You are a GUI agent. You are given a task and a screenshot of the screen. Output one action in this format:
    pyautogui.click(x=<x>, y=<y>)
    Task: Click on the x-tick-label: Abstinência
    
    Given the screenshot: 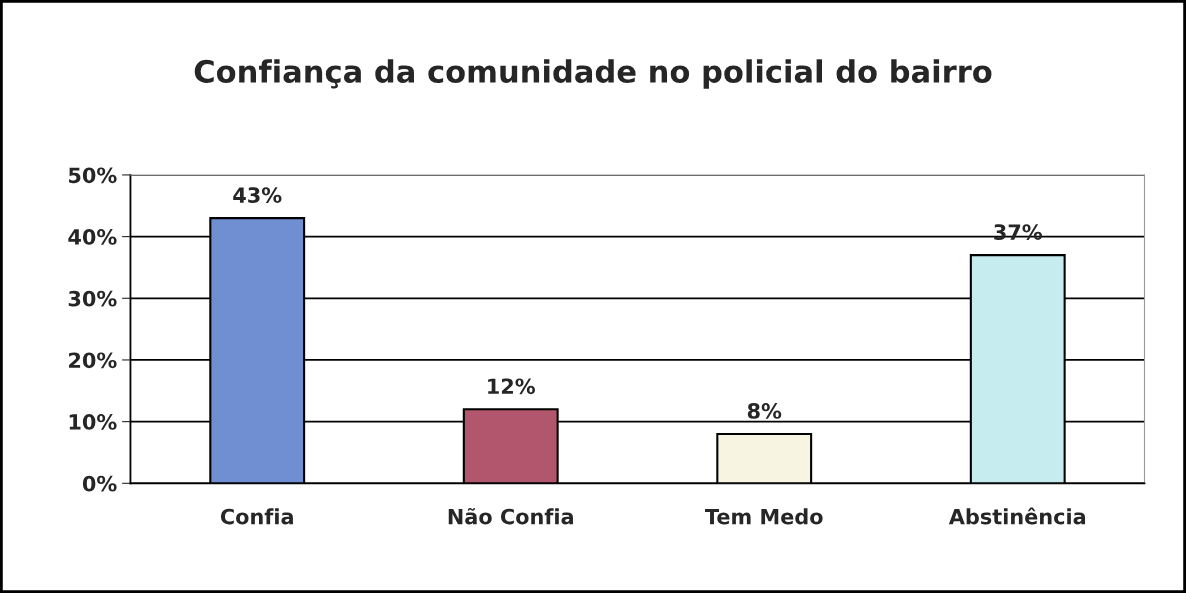 What is the action you would take?
    pyautogui.click(x=1017, y=516)
    